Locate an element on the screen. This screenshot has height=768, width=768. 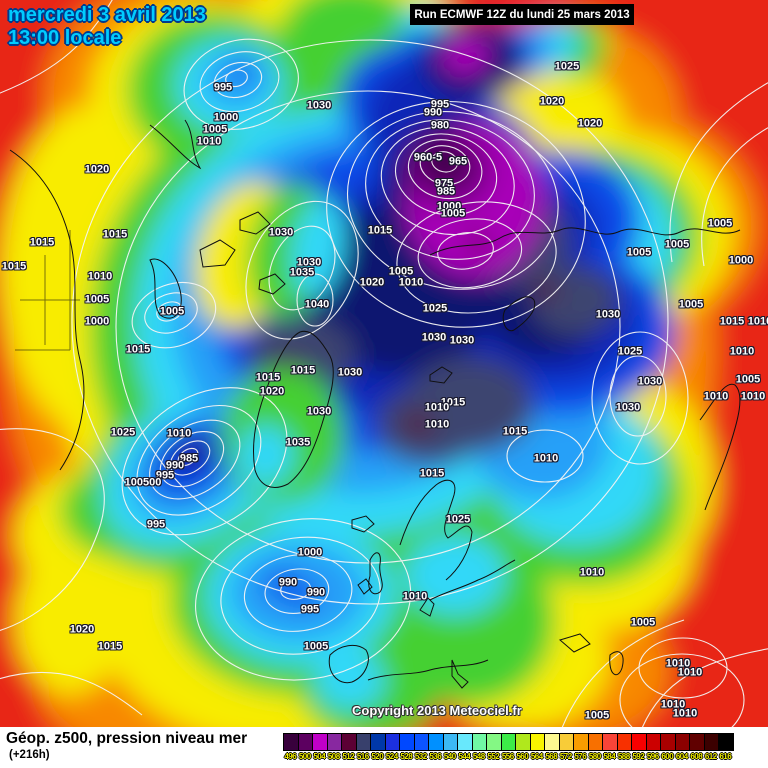
scale-value: 504 is located at coordinates (319, 756).